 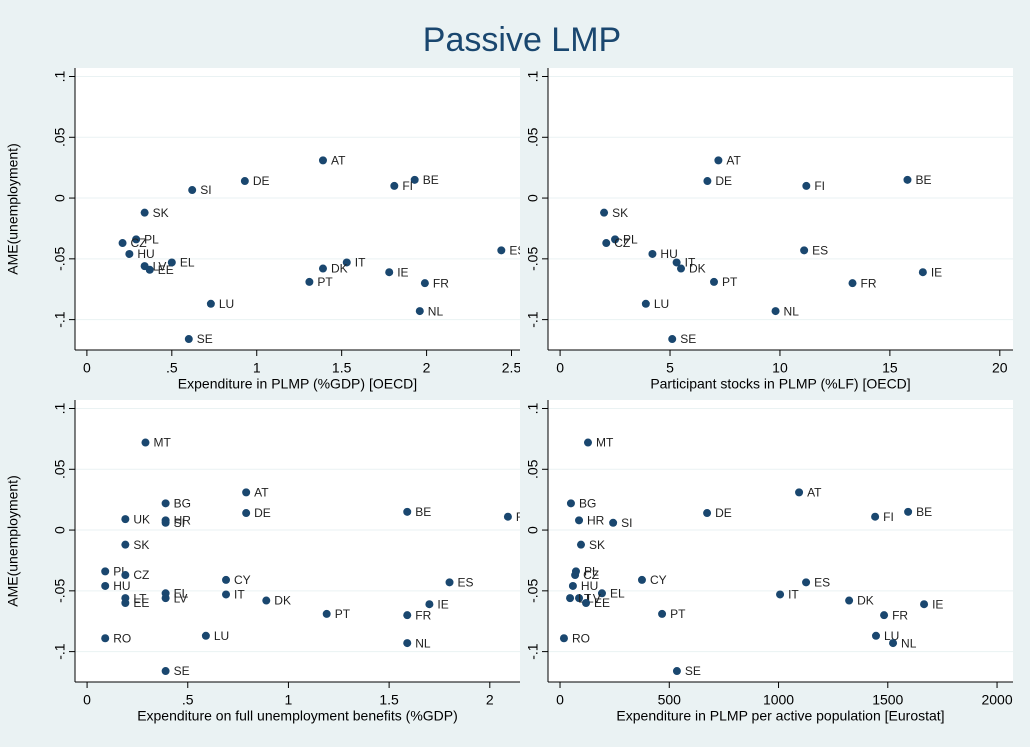 I want to click on point-label: PL, so click(x=591, y=572).